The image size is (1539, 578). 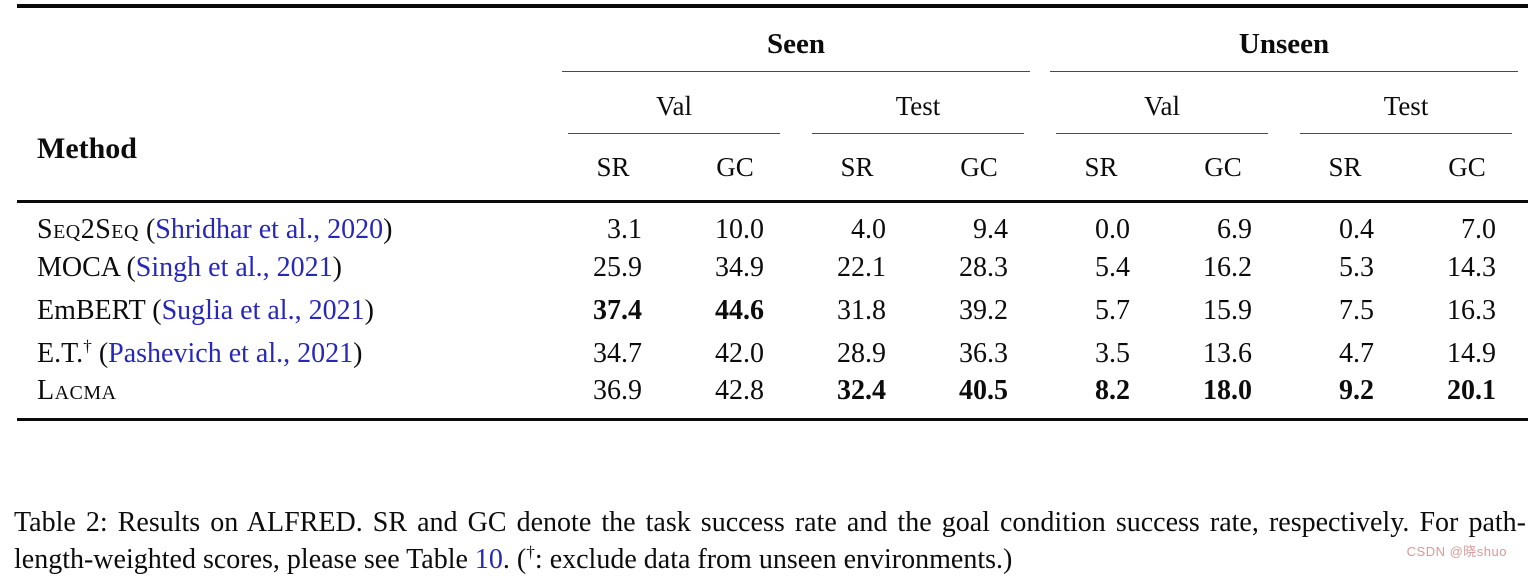 What do you see at coordinates (530, 552) in the screenshot?
I see `dagger-footnote-marker: †` at bounding box center [530, 552].